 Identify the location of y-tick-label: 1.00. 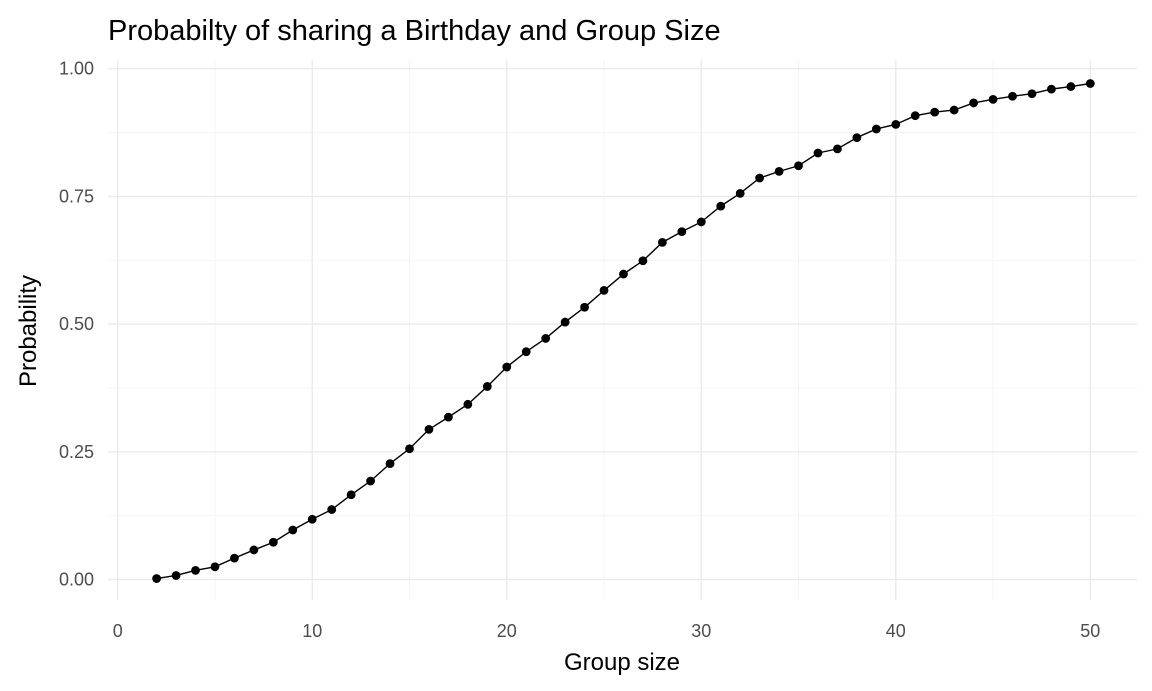
(76, 69).